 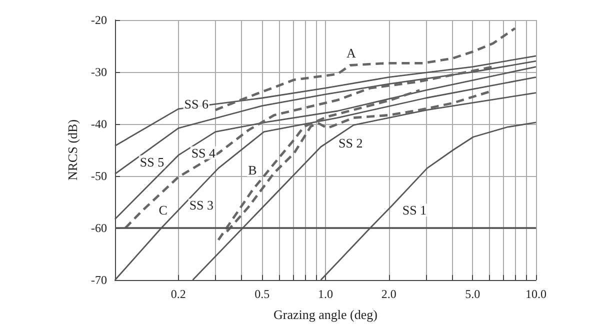 I want to click on series-label: SS 2, so click(x=350, y=143).